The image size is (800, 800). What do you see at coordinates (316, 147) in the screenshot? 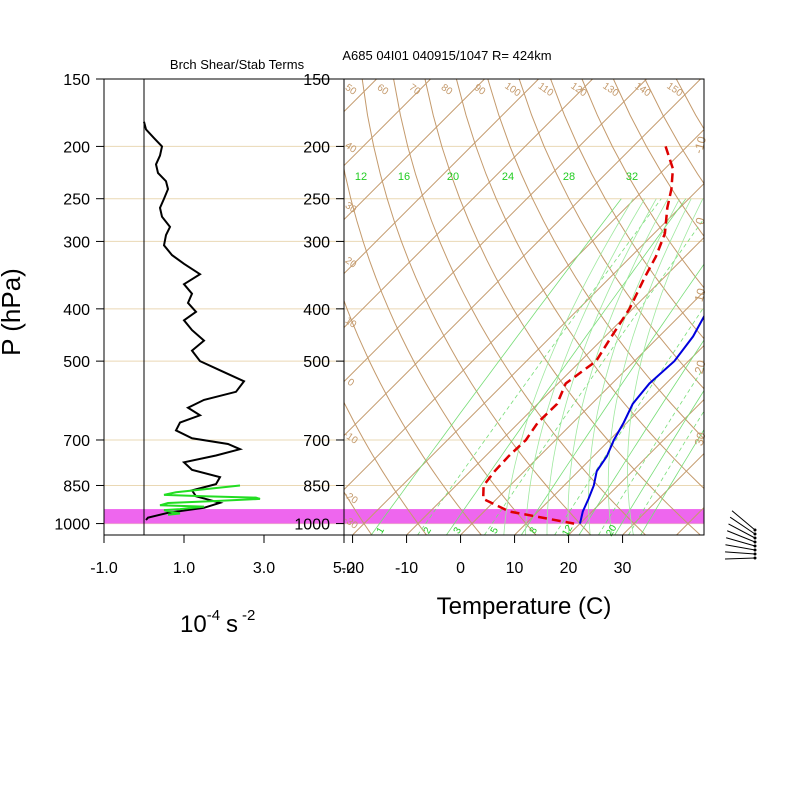
I see `skewt-ytick-label-200: 200` at bounding box center [316, 147].